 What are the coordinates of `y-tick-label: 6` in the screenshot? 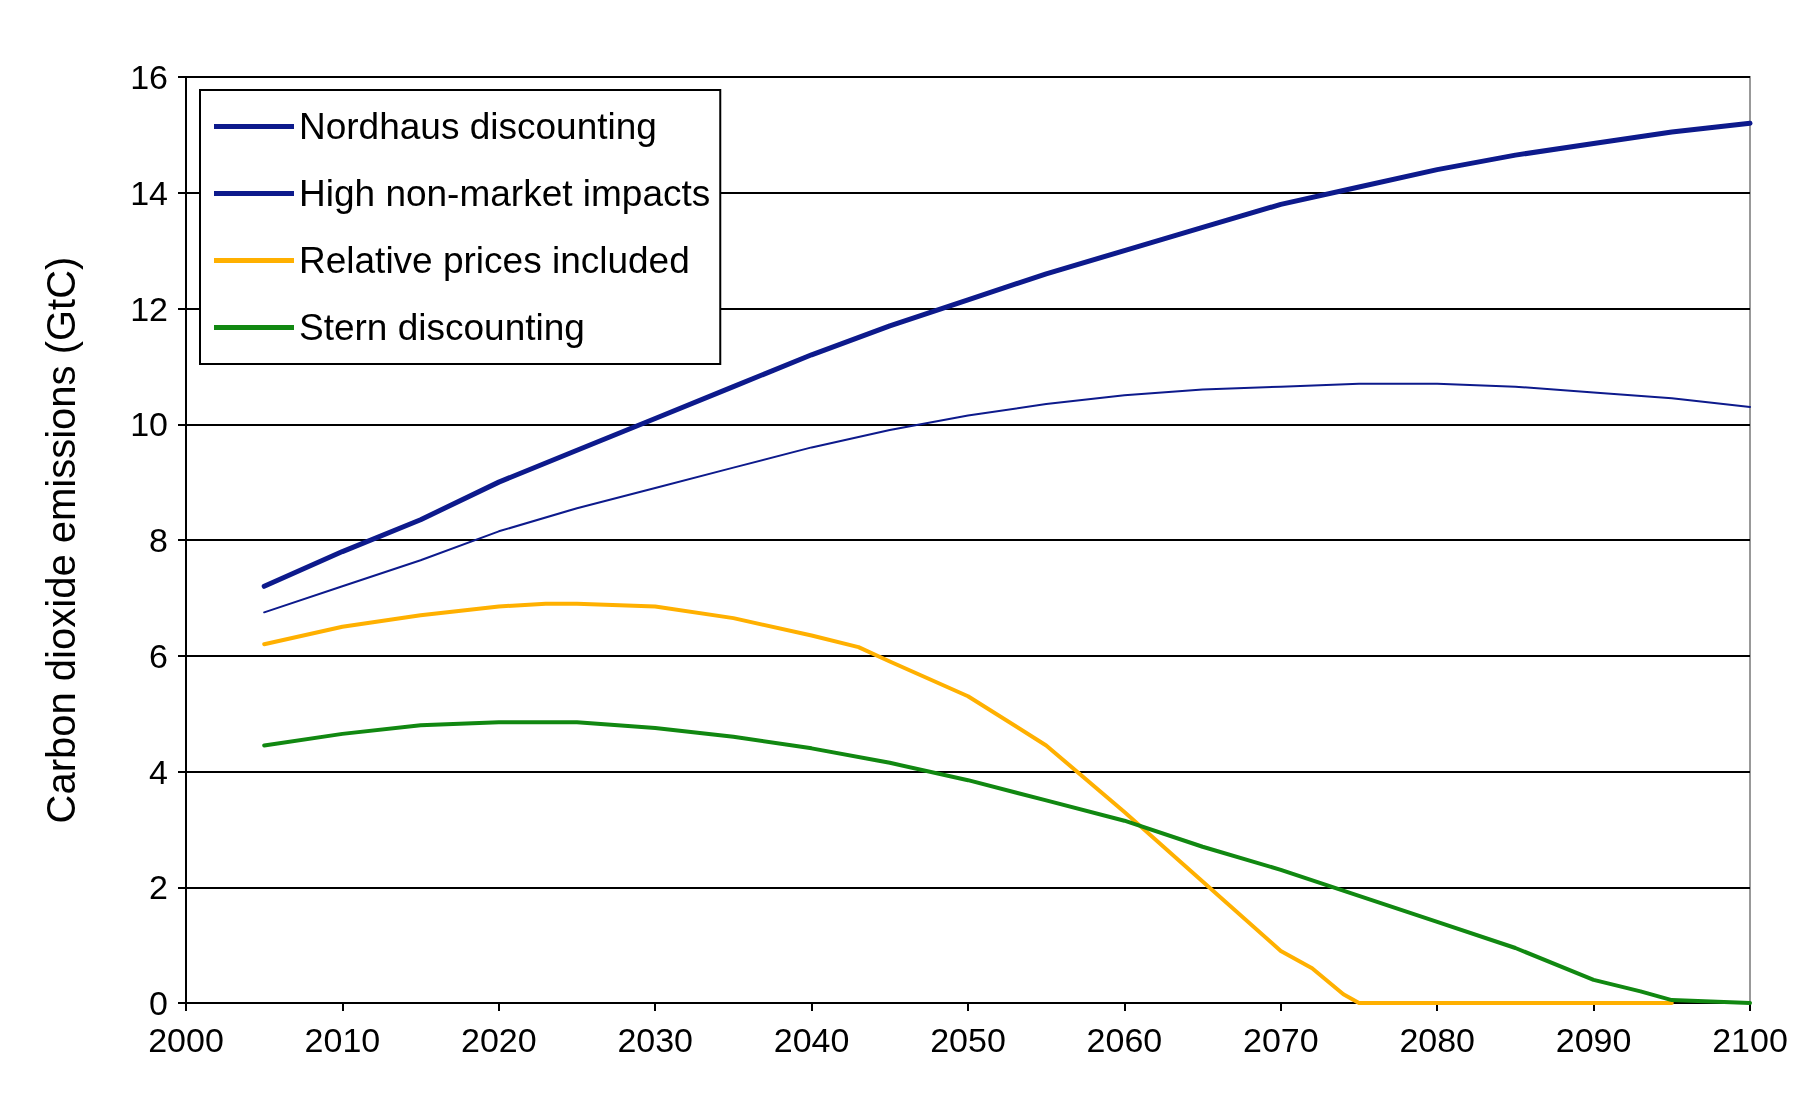 It's located at (158, 655).